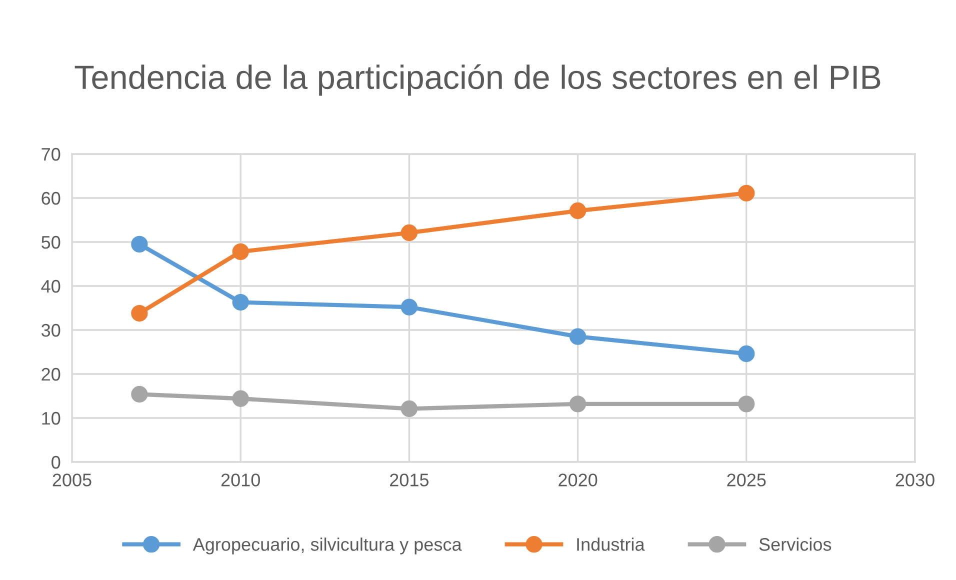 This screenshot has height=580, width=956. Describe the element at coordinates (51, 154) in the screenshot. I see `y-tick-label: 70` at that location.